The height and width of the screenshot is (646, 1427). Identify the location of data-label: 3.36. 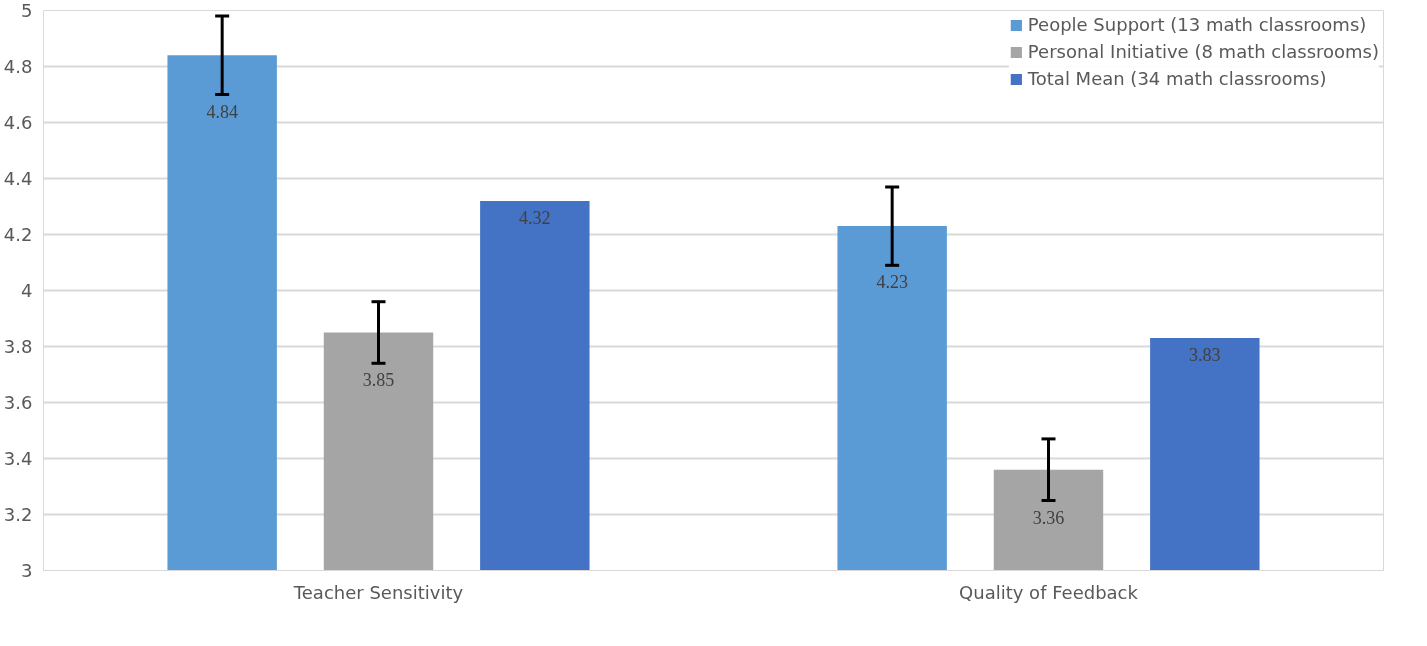
(1048, 517).